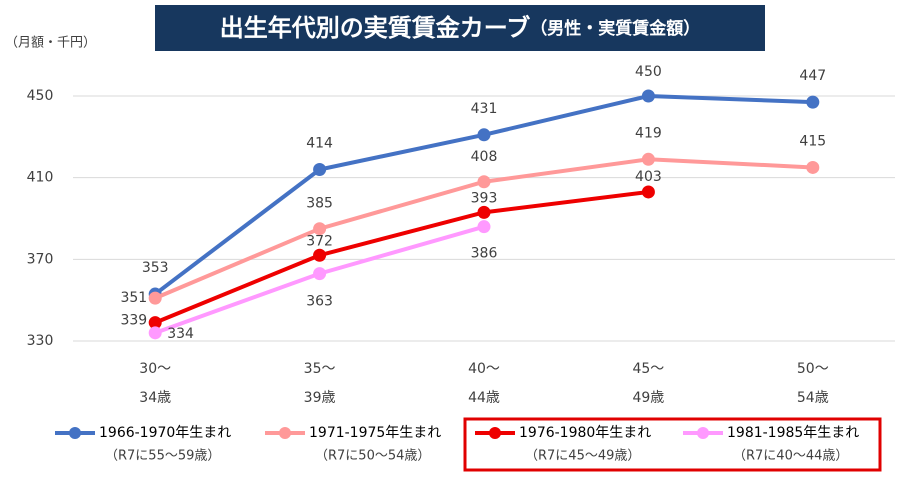  Describe the element at coordinates (484, 157) in the screenshot. I see `data-label: 408` at that location.